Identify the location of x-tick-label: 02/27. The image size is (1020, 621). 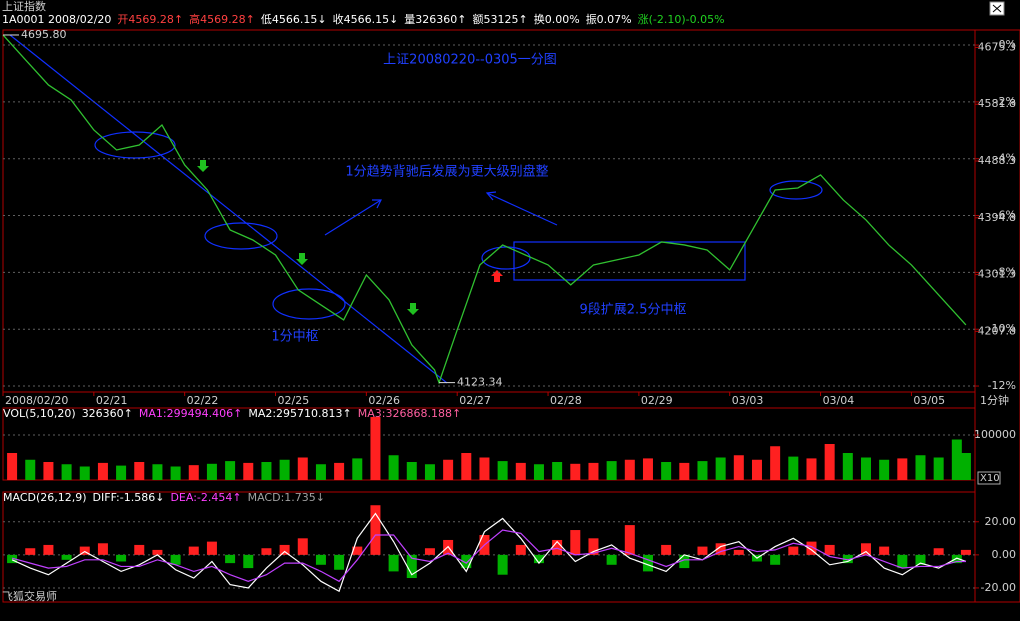
(475, 400).